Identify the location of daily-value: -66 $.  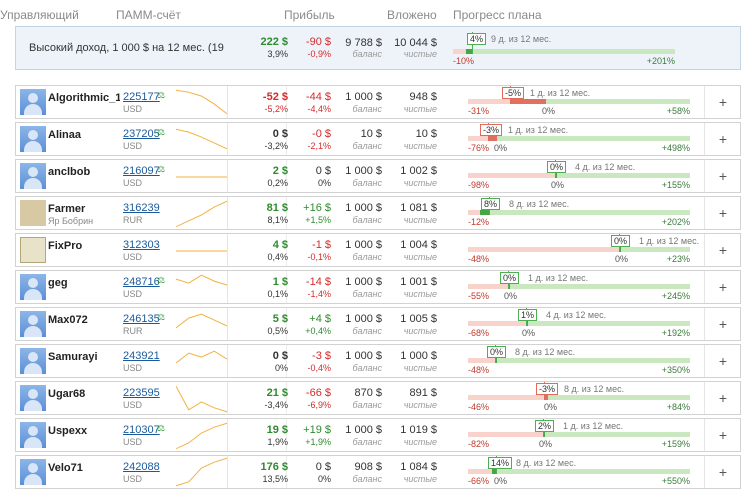
(318, 393).